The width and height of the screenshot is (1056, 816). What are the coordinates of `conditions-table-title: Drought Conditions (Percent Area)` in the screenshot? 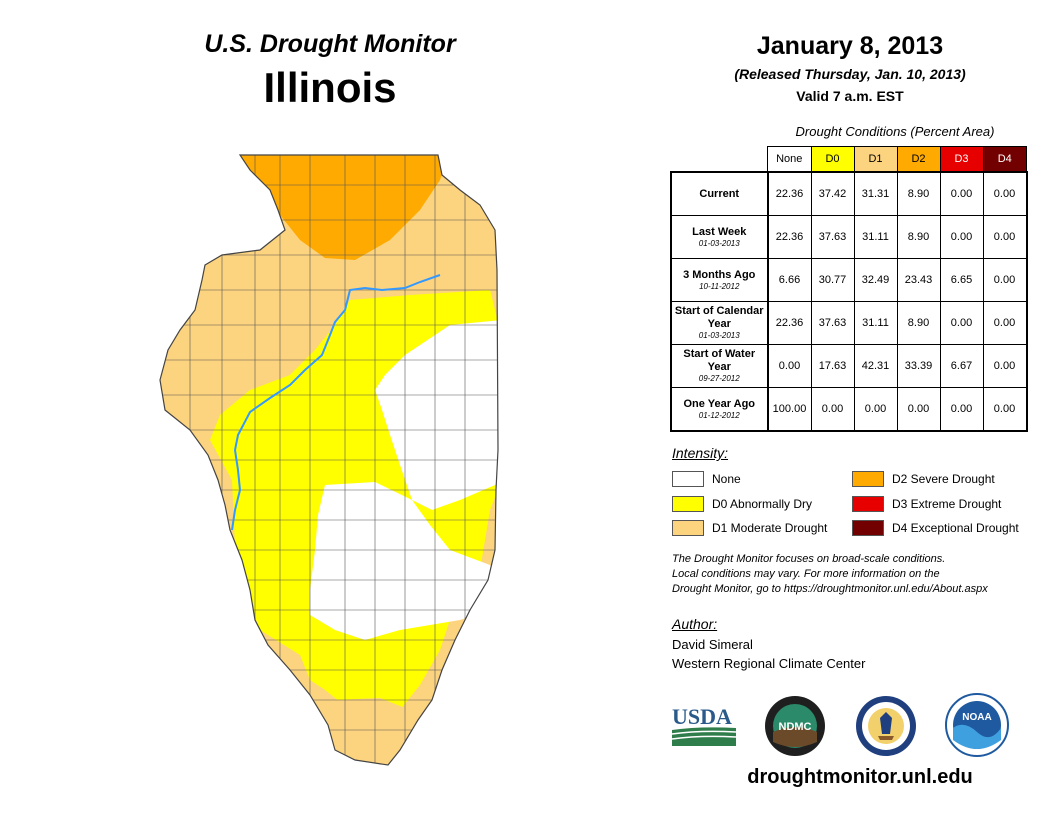 It's located at (895, 131).